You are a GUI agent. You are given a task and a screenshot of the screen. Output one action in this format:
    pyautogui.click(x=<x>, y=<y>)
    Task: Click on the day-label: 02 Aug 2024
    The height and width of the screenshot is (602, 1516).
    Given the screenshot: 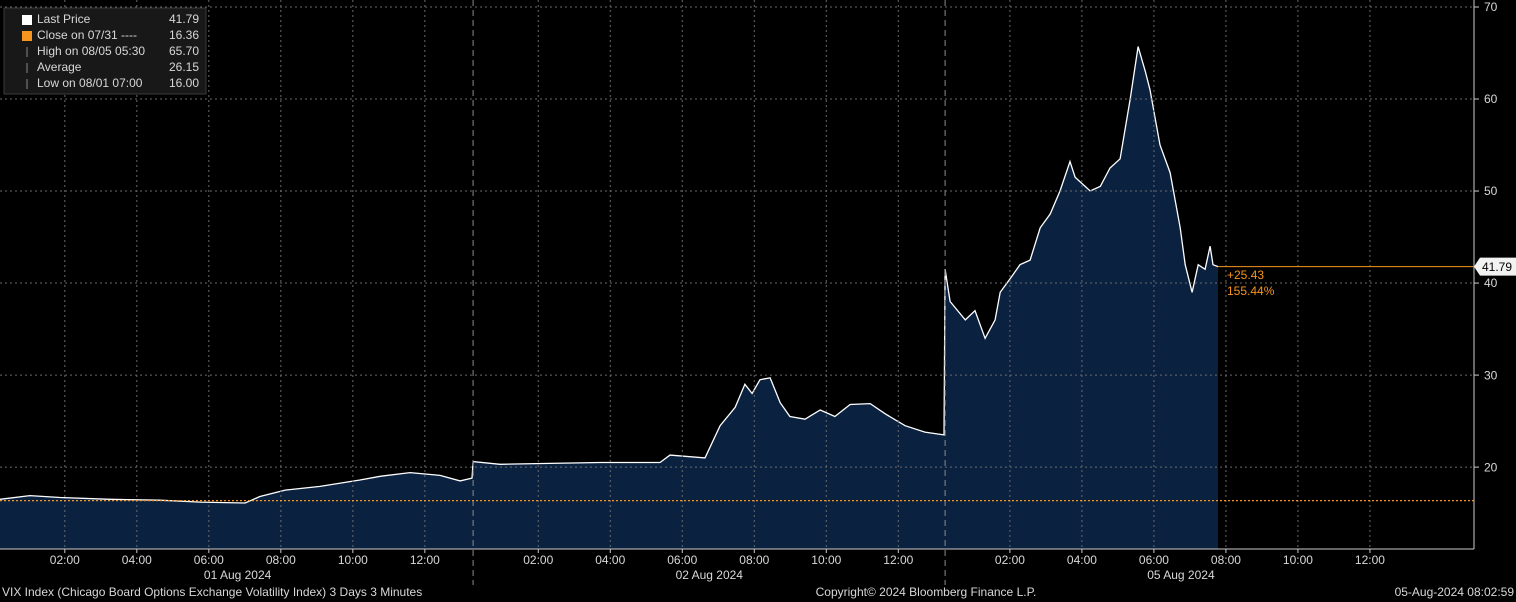 What is the action you would take?
    pyautogui.click(x=710, y=575)
    